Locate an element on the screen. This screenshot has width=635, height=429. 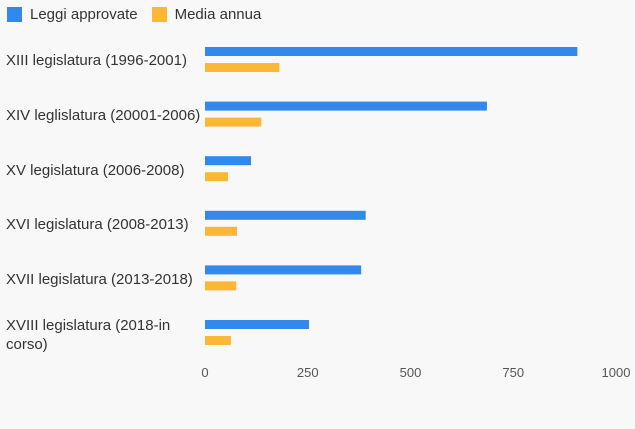
x-tick-label: 750 is located at coordinates (513, 372).